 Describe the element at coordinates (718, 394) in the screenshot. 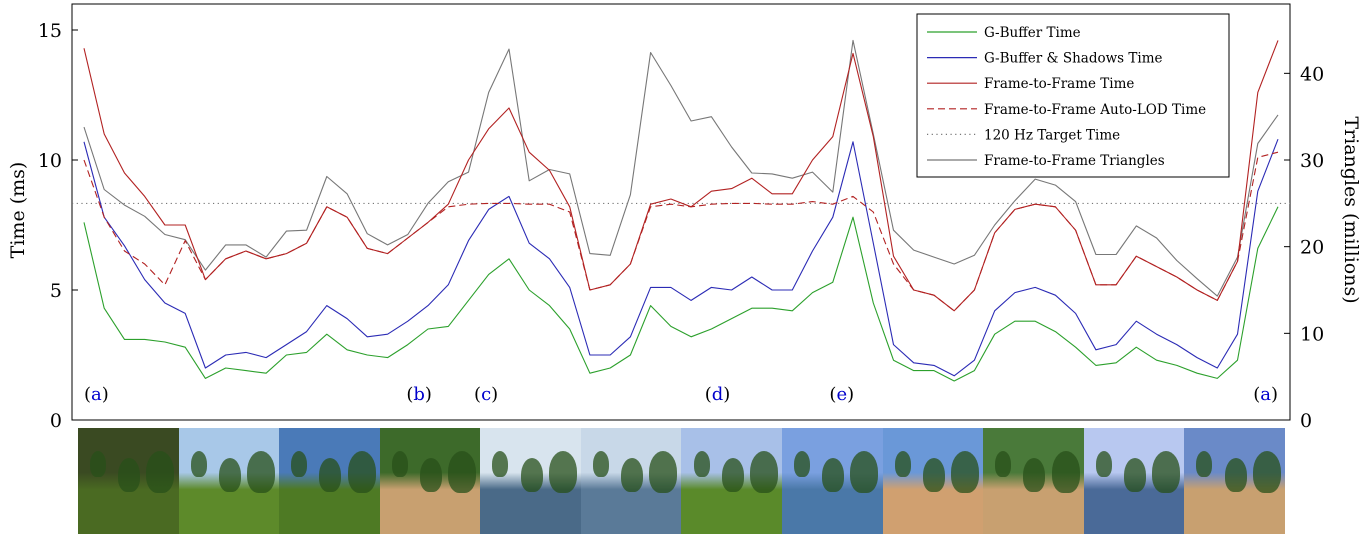

I see `position-marker: (d)` at that location.